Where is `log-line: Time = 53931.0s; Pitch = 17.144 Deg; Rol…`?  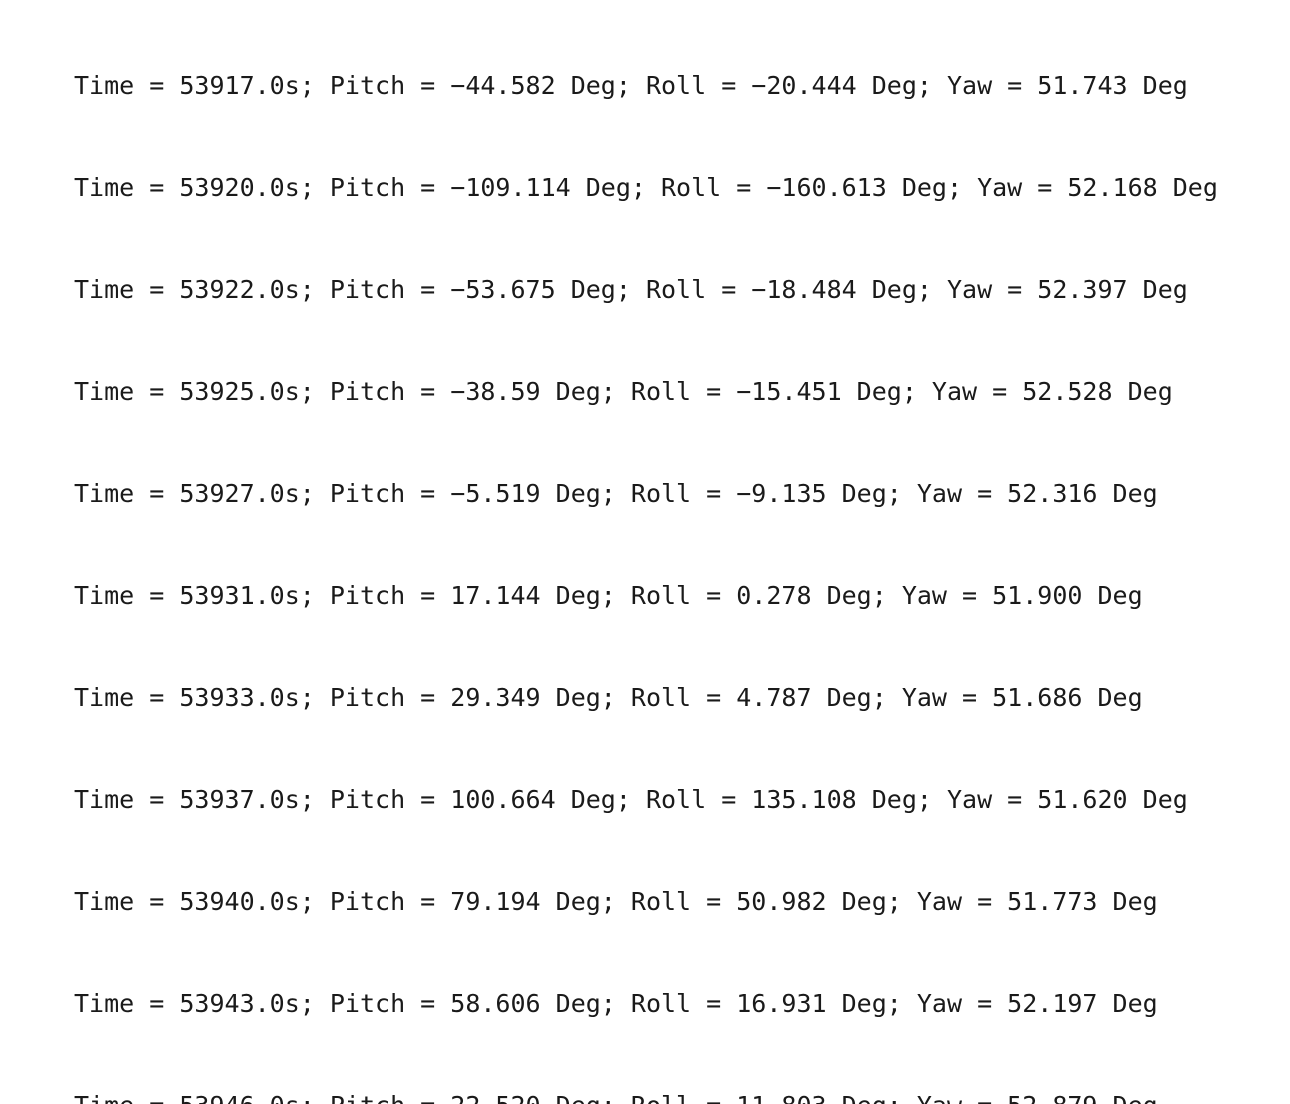 log-line: Time = 53931.0s; Pitch = 17.144 Deg; Rol… is located at coordinates (608, 595).